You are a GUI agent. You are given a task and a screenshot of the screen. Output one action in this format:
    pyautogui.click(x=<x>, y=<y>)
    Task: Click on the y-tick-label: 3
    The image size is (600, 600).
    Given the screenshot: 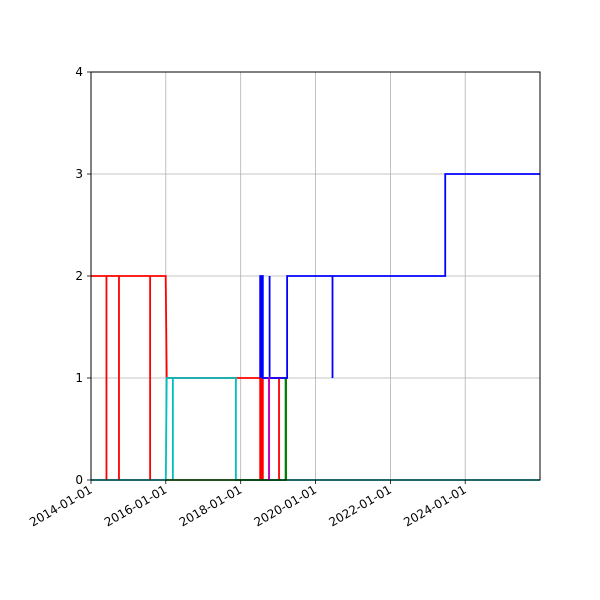 What is the action you would take?
    pyautogui.click(x=79, y=174)
    